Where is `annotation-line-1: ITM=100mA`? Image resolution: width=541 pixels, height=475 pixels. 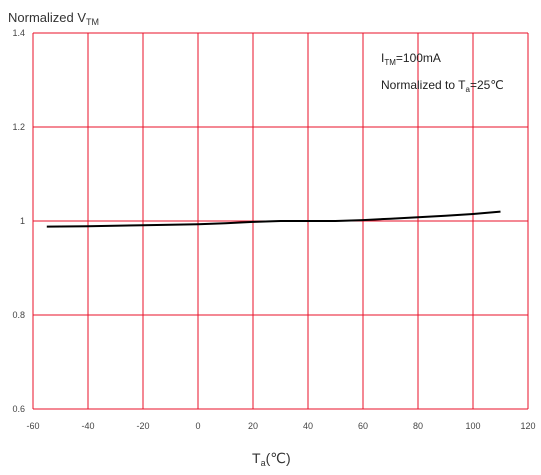
annotation-line-1: ITM=100mA is located at coordinates (411, 59).